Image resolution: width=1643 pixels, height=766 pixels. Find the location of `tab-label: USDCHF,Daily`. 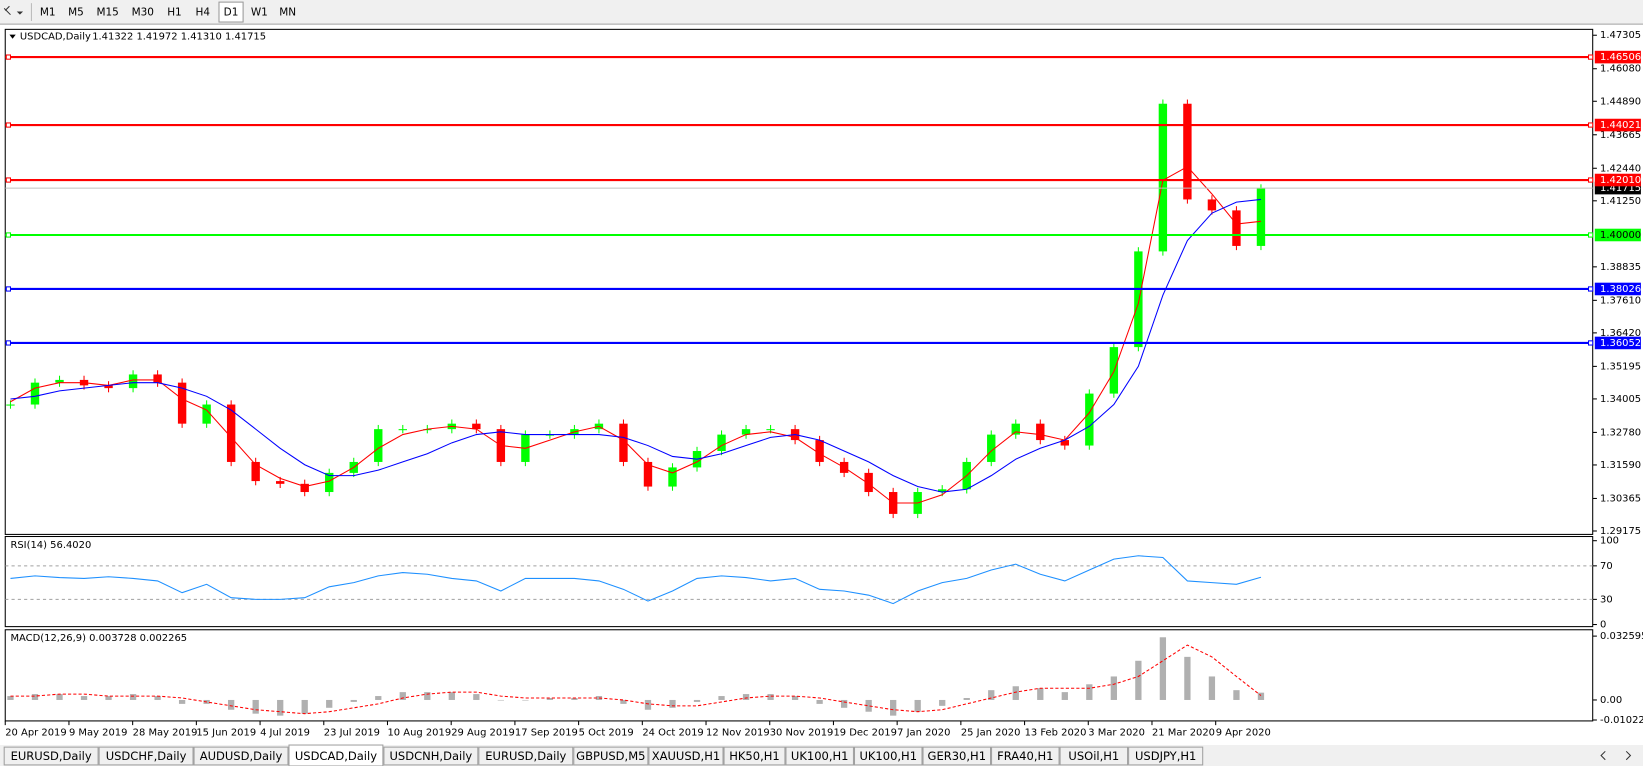

tab-label: USDCHF,Daily is located at coordinates (146, 756).